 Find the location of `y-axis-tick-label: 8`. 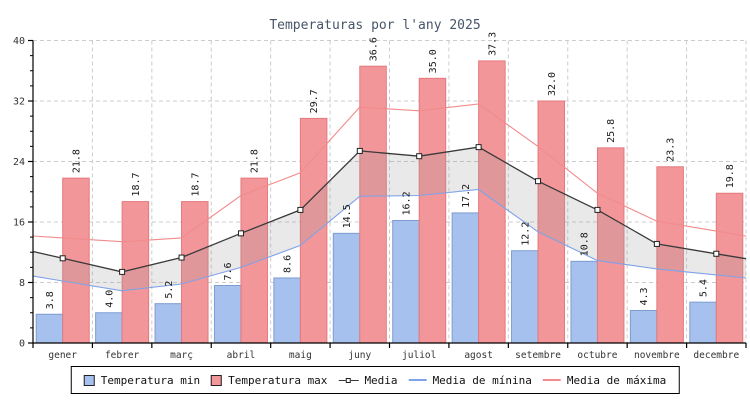

y-axis-tick-label: 8 is located at coordinates (22, 283).